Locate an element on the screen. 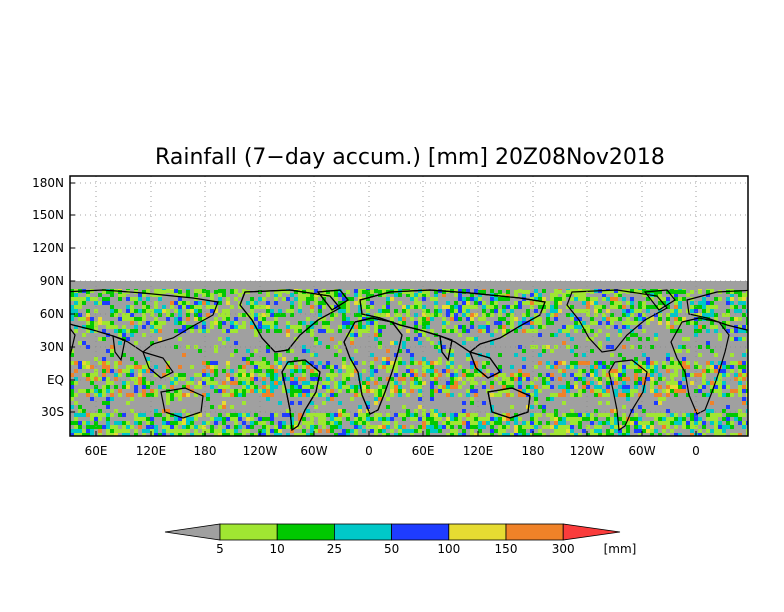  lon-label: 180 is located at coordinates (533, 451).